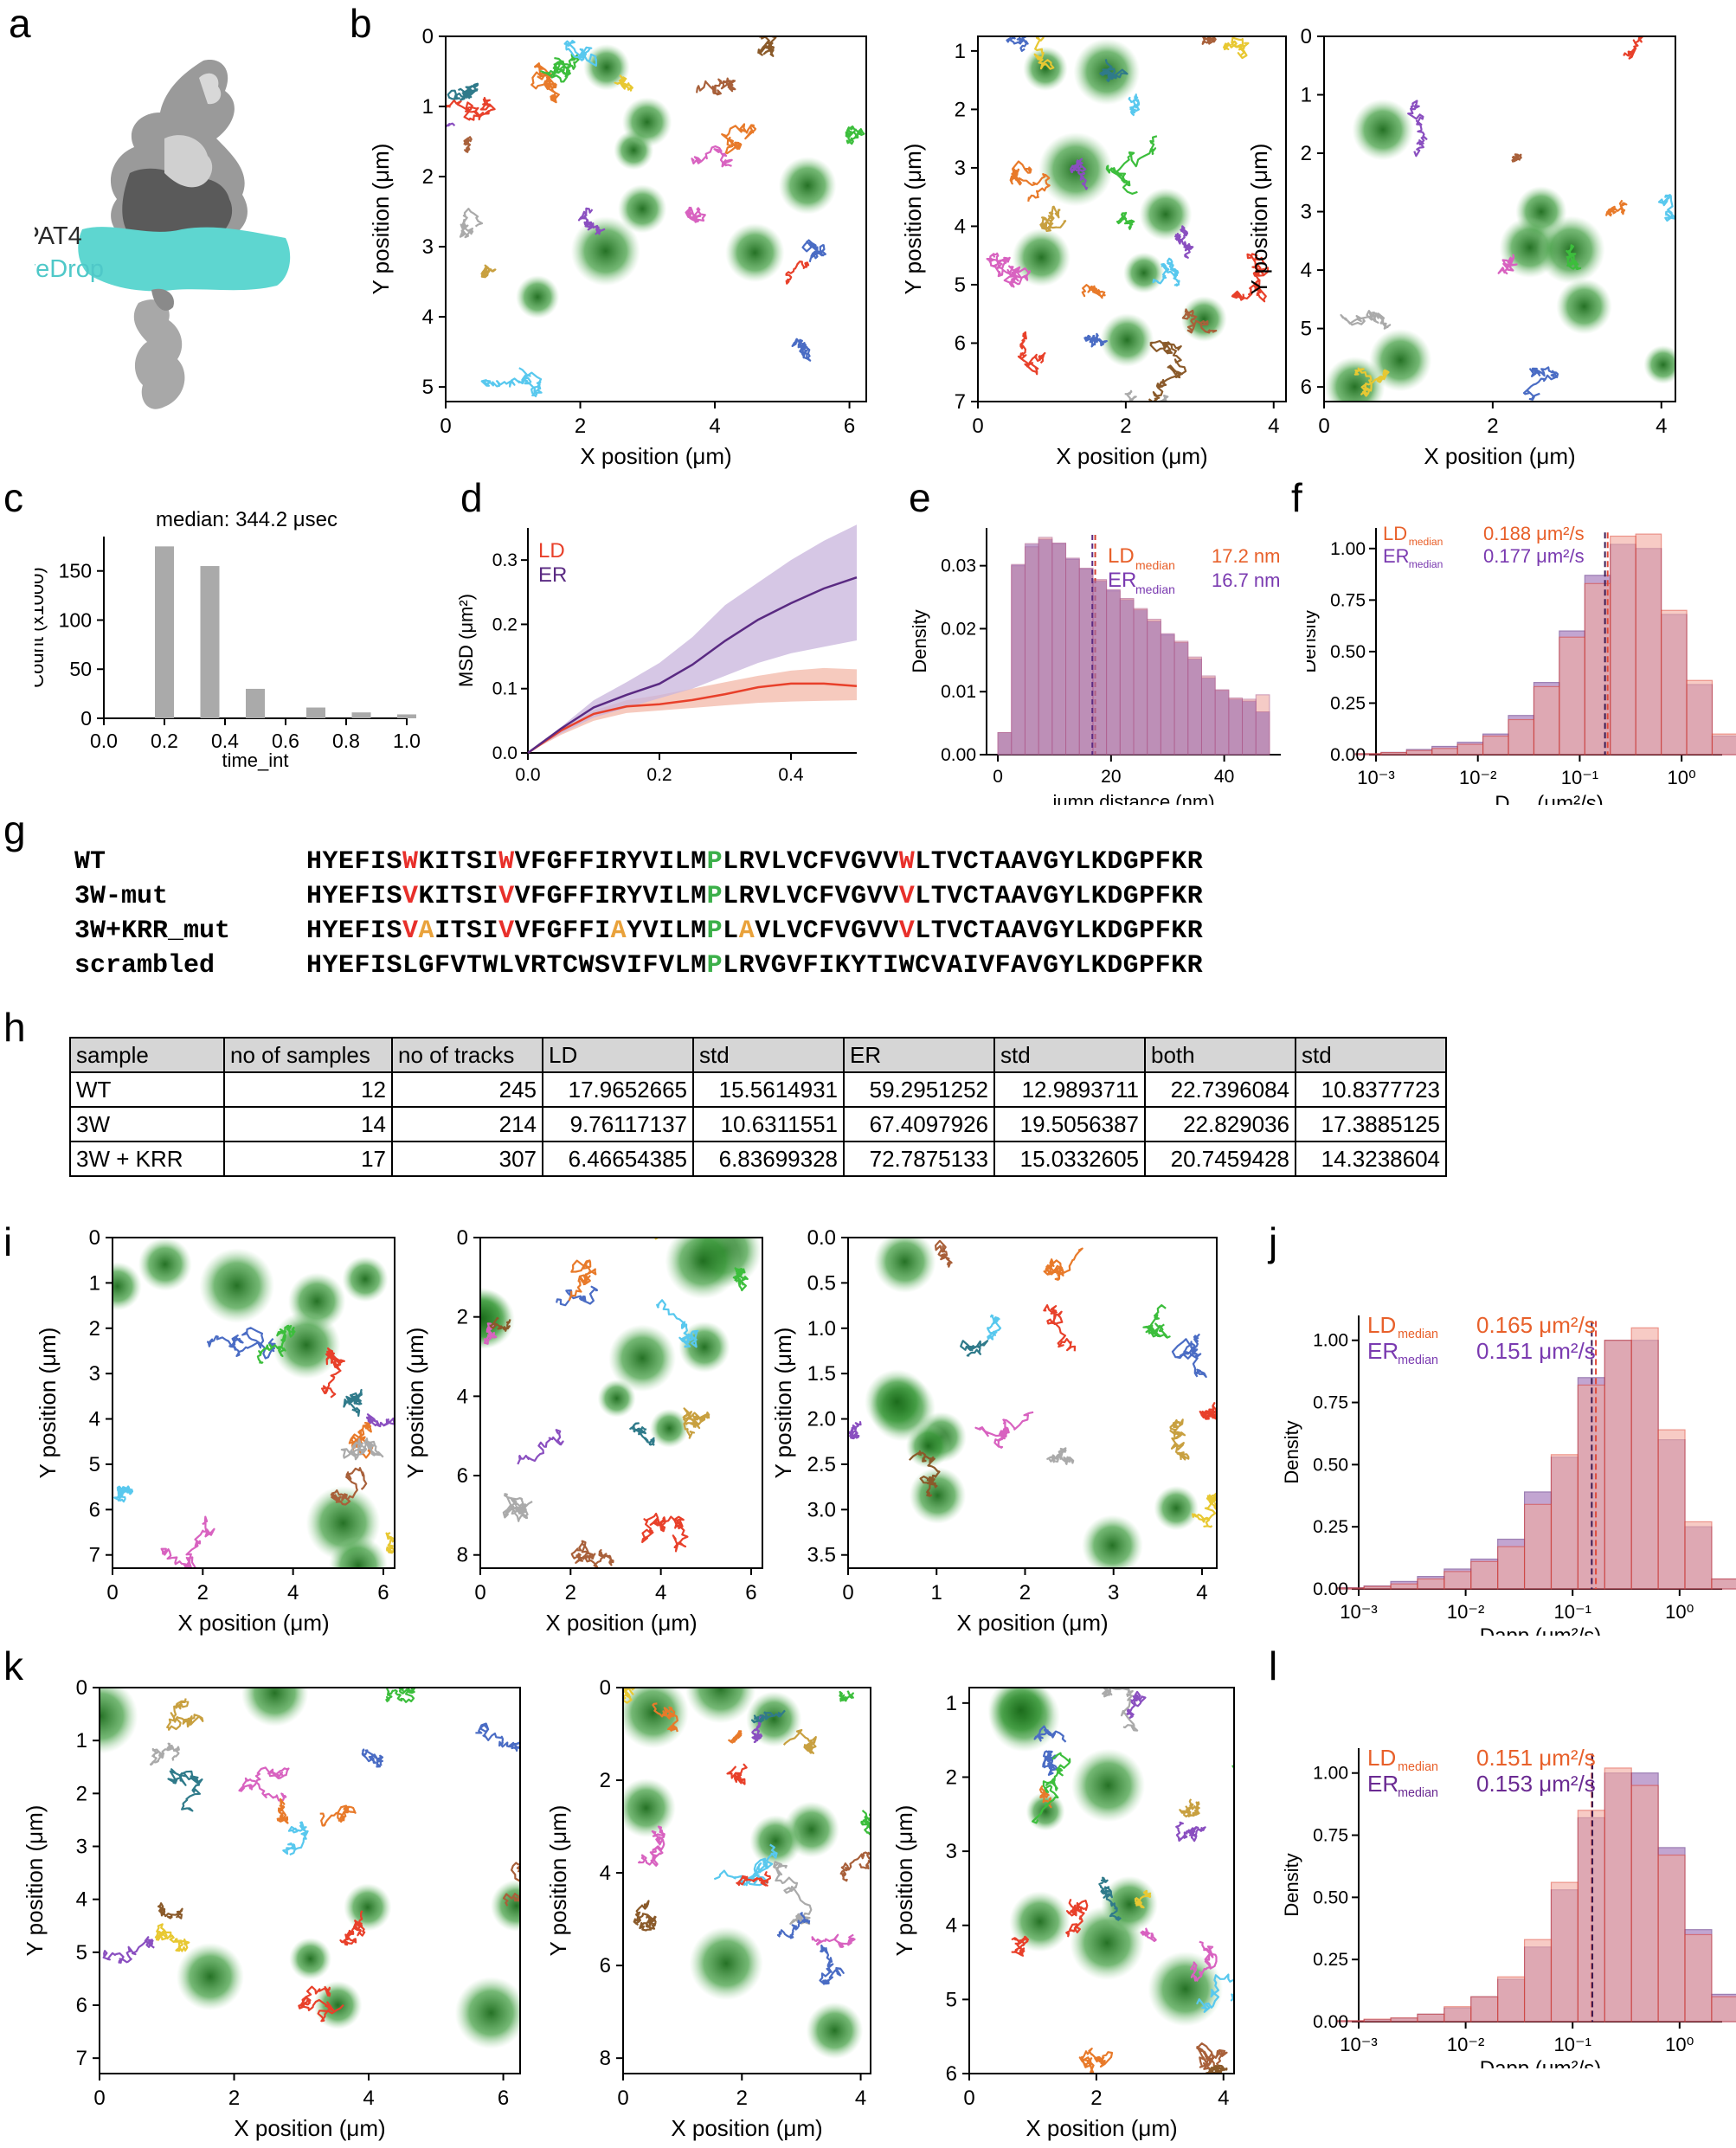 The image size is (1736, 2148). Describe the element at coordinates (605, 2058) in the screenshot. I see `y-tick-label: 8` at that location.